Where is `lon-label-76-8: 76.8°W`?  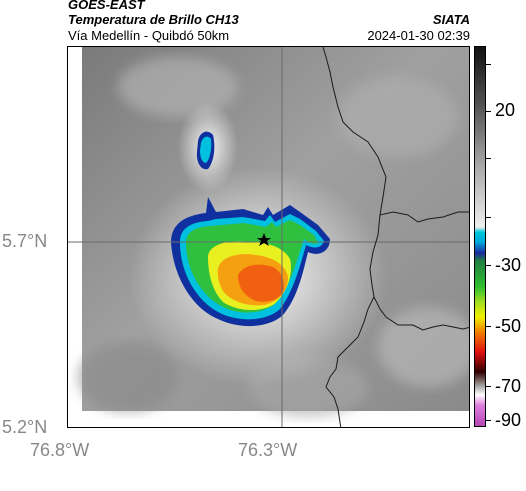
lon-label-76-8: 76.8°W is located at coordinates (60, 450).